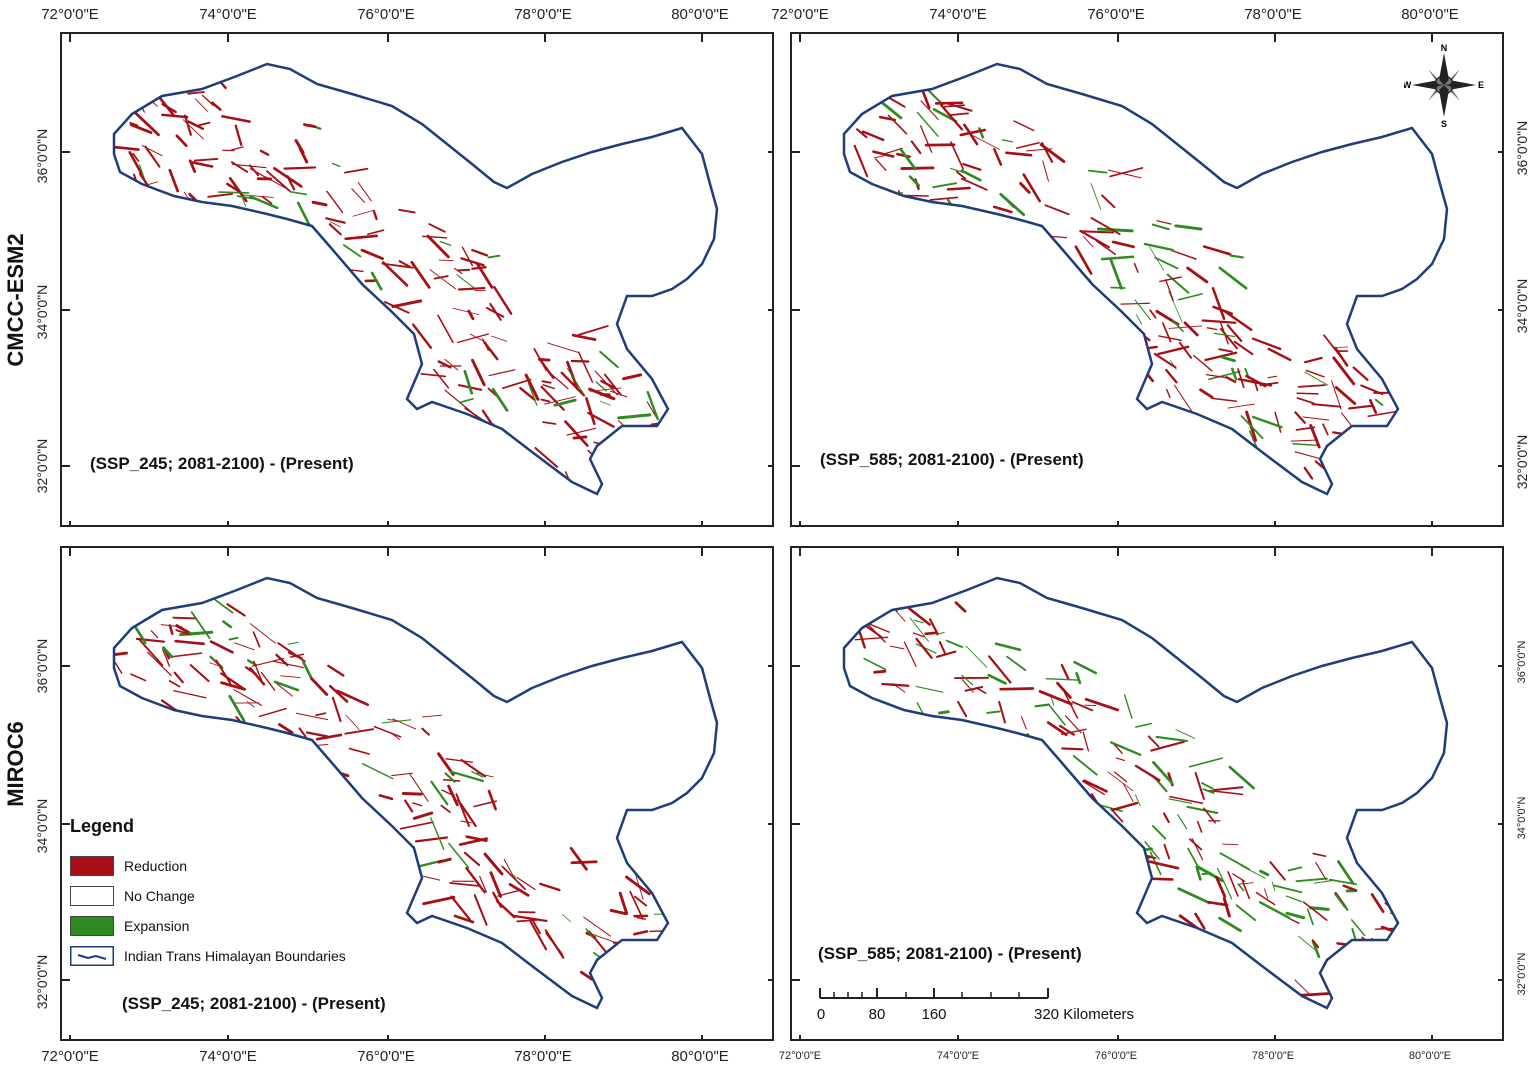 Image resolution: width=1535 pixels, height=1071 pixels. Describe the element at coordinates (70, 14) in the screenshot. I see `lon-label: 72°0'0"E` at that location.